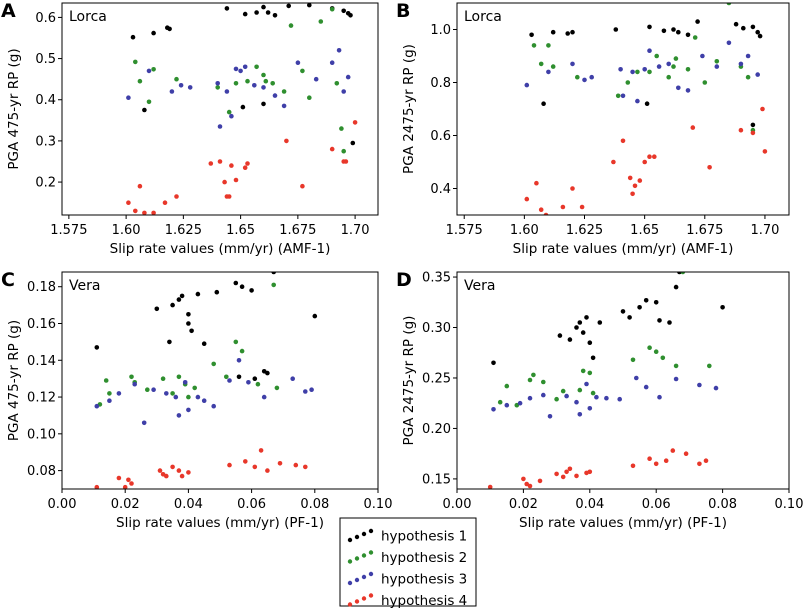 The height and width of the screenshot is (614, 803). What do you see at coordinates (623, 109) in the screenshot?
I see `plot-frame` at bounding box center [623, 109].